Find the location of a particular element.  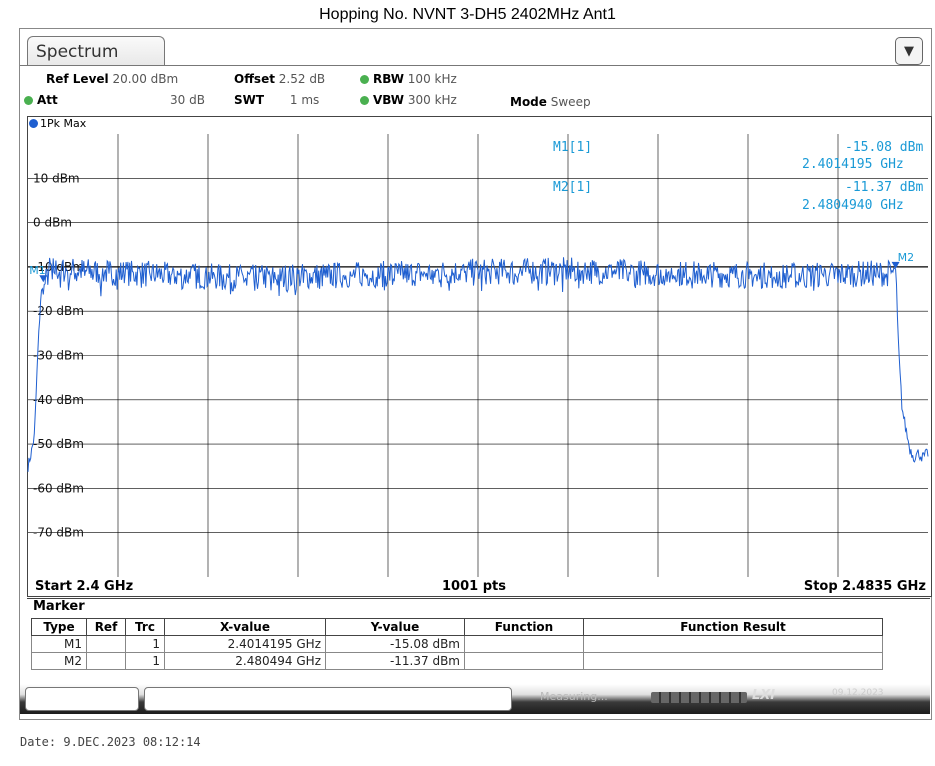

sweep-points: 1001 pts is located at coordinates (474, 586).